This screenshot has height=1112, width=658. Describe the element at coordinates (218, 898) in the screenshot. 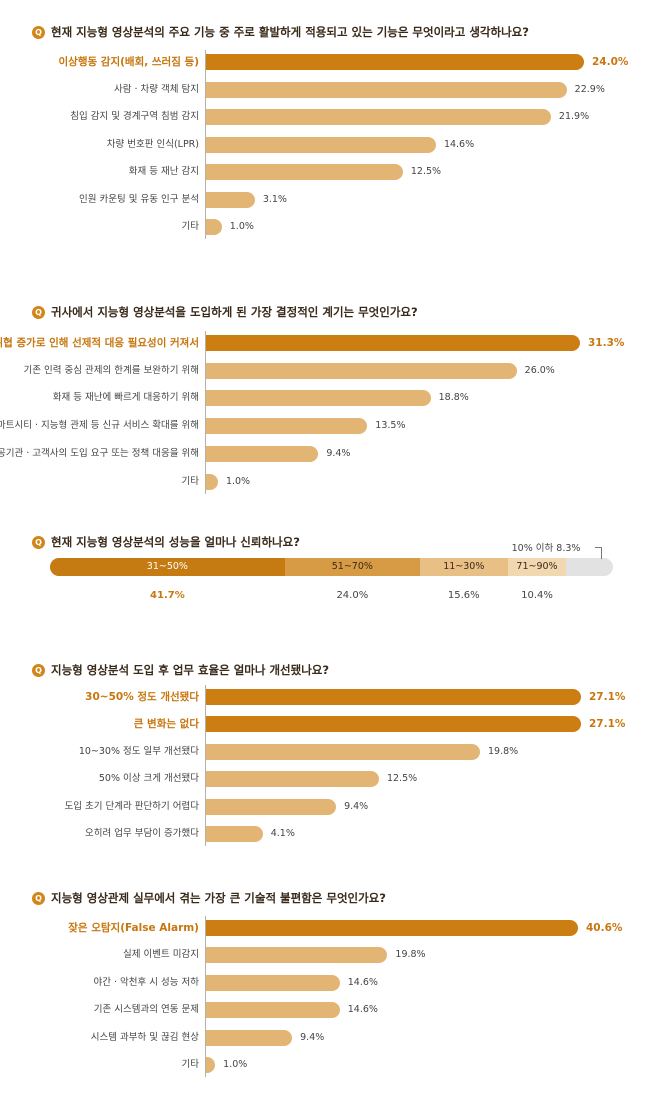

I see `question-text: 지능형 영상관제 실무에서 겪는 가장 큰 기술적 불편함은 무엇인가요?` at that location.